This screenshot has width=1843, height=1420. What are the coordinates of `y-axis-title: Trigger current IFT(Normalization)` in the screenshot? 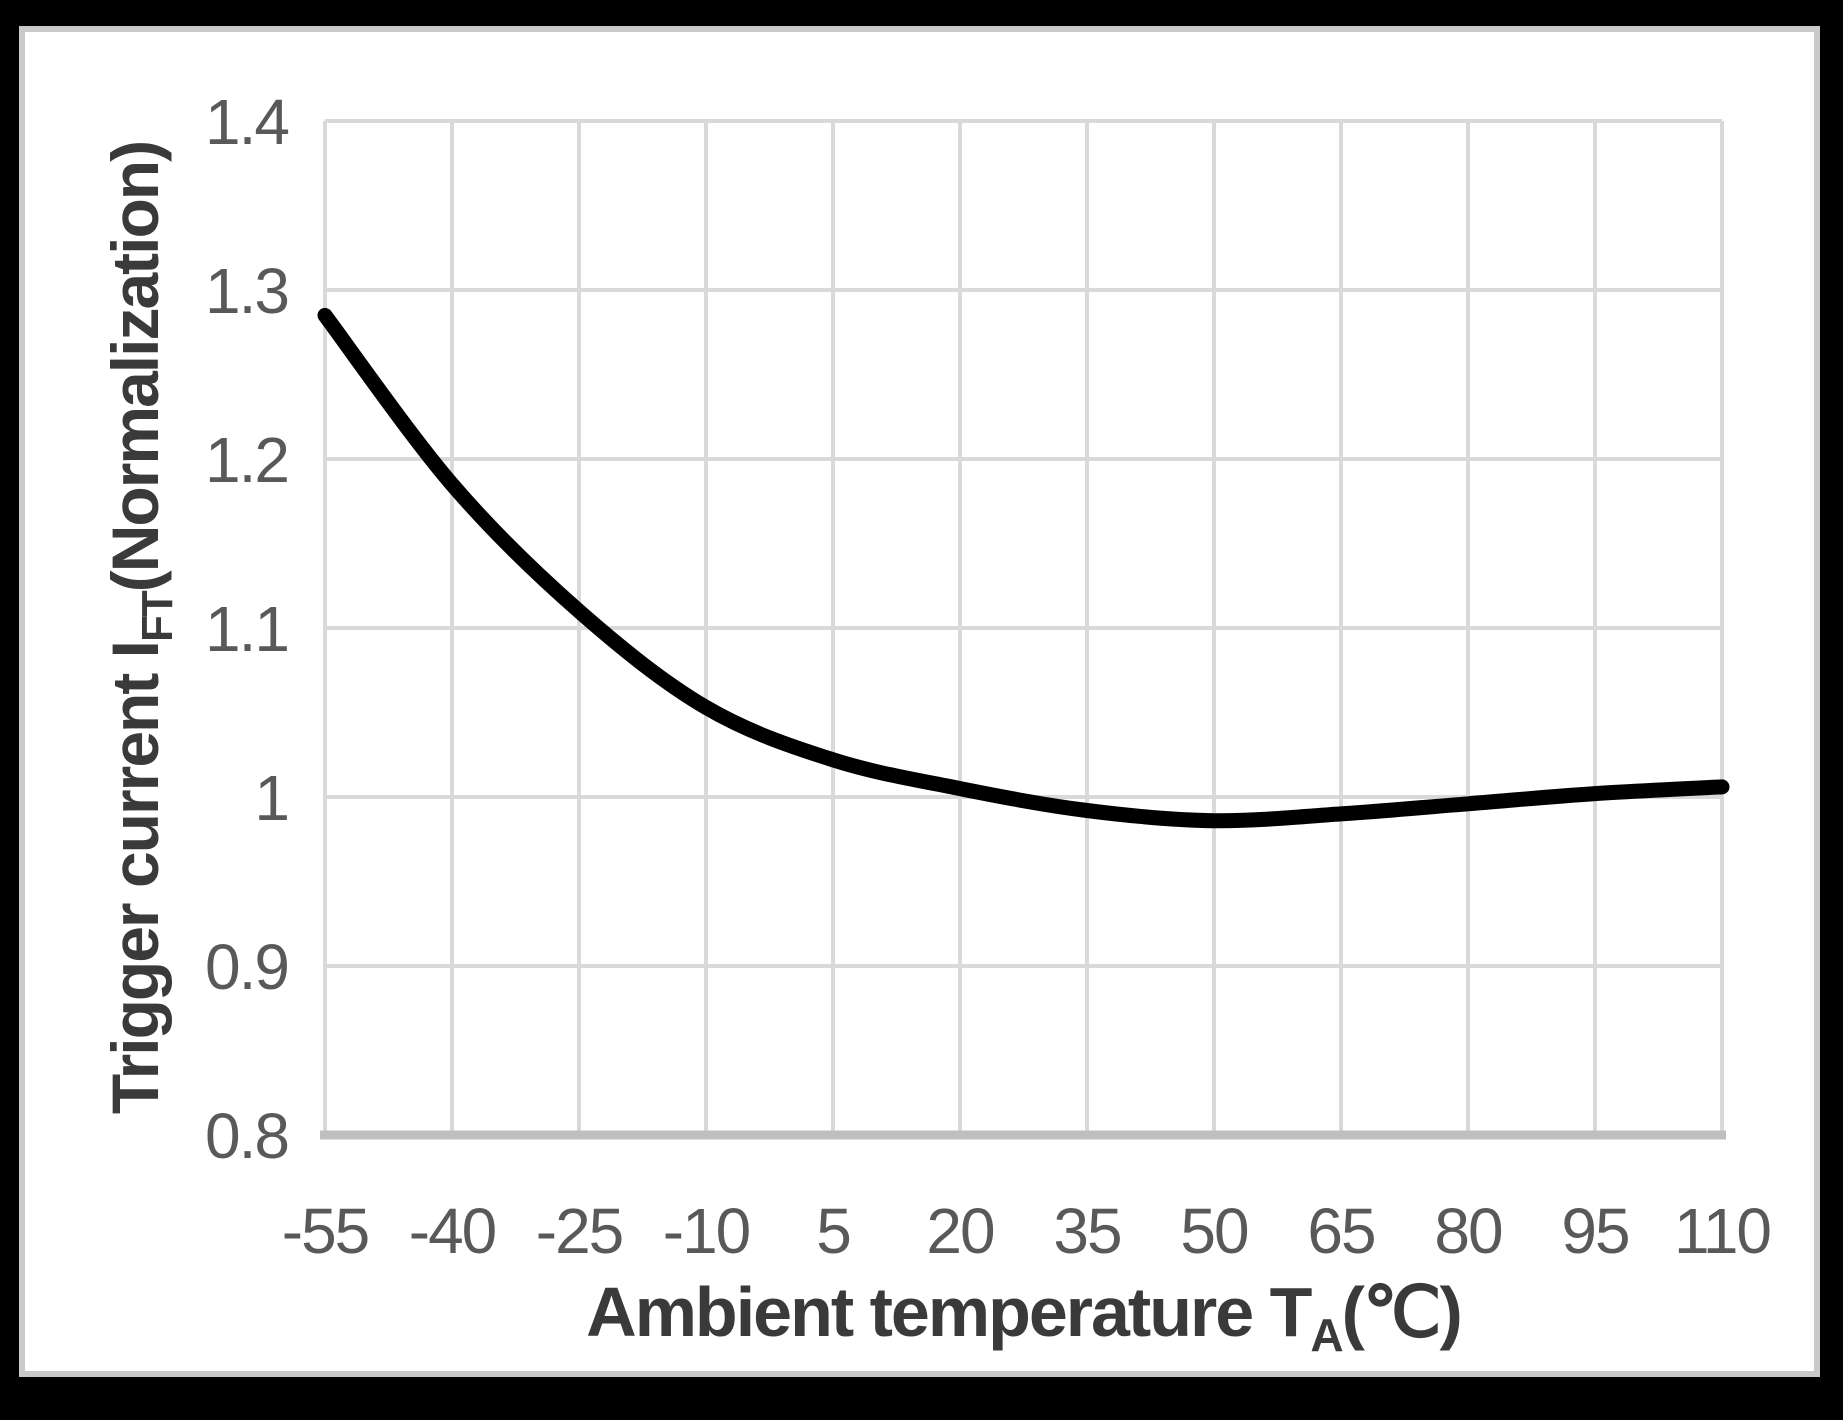 It's located at (140, 628).